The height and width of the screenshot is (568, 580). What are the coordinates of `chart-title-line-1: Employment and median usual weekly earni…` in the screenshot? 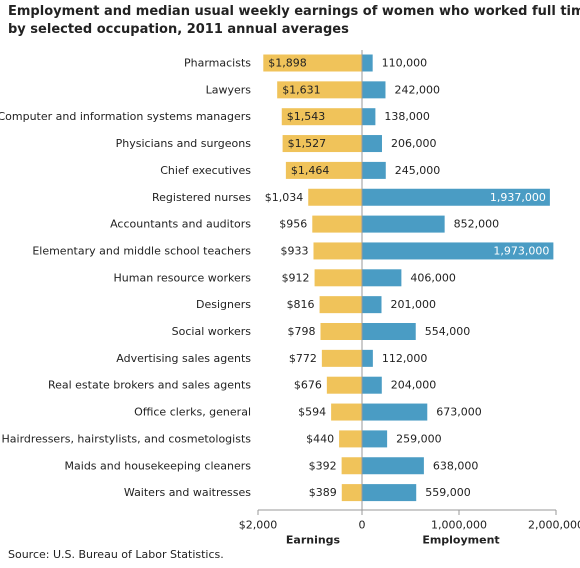 It's located at (294, 11).